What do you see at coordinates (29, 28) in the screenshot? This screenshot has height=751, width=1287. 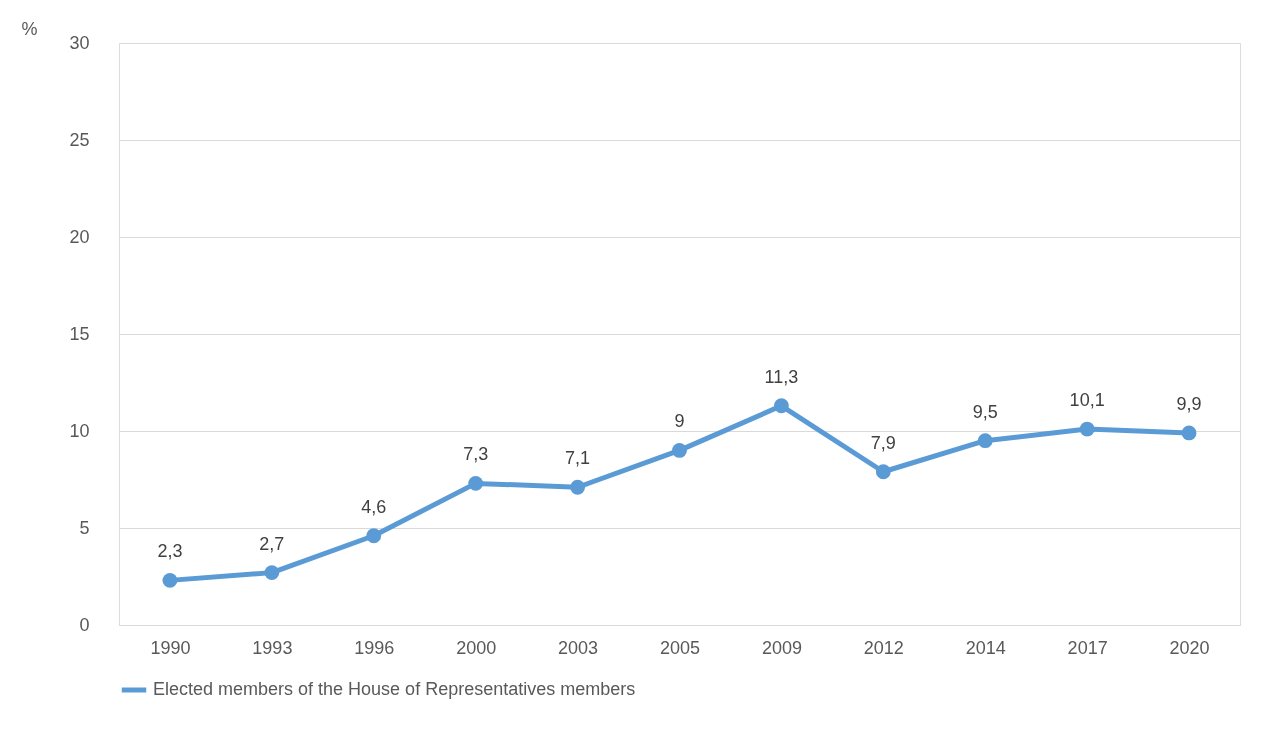 I see `y-axis-title: %` at bounding box center [29, 28].